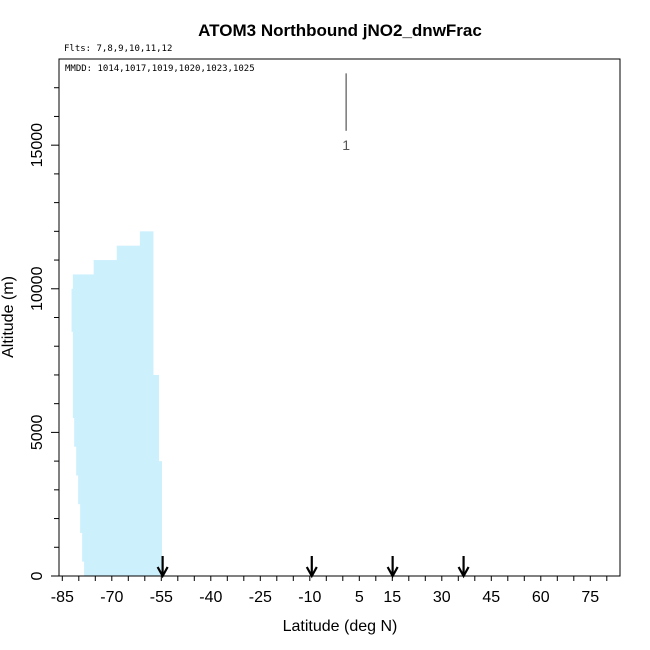 The image size is (650, 650). I want to click on y-axis: 0 5000 10000 15000, so click(44, 333).